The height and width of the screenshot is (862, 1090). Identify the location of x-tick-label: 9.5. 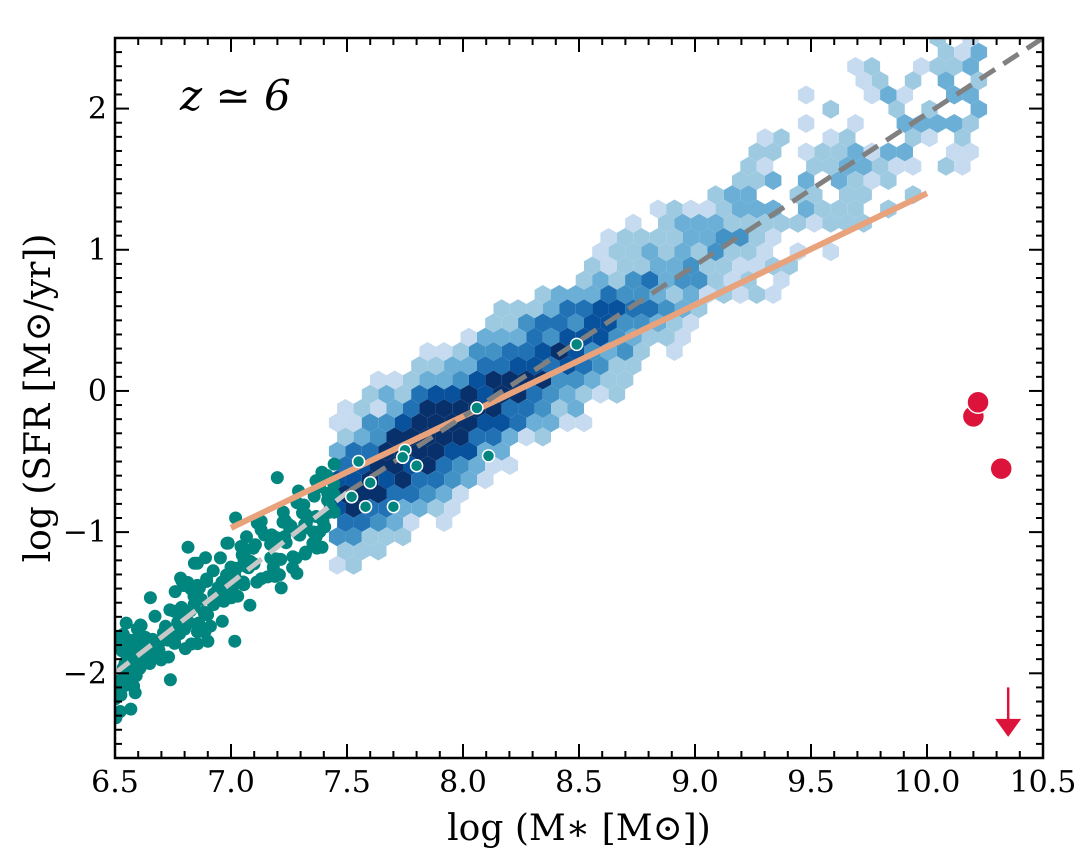
(811, 782).